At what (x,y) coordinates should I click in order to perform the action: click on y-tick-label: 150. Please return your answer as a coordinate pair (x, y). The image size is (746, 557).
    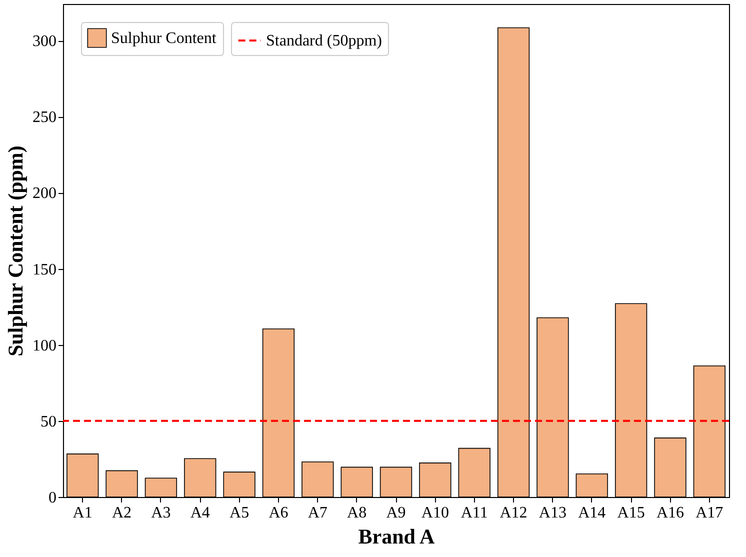
    Looking at the image, I should click on (44, 269).